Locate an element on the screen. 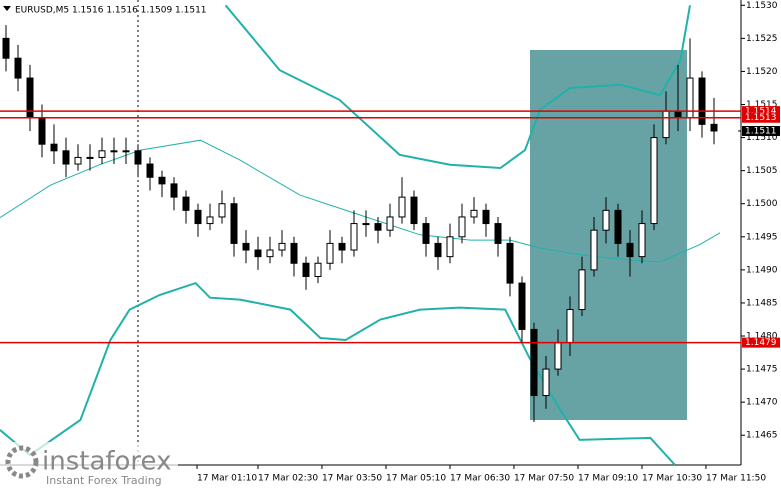 Image resolution: width=781 pixels, height=489 pixels. level-label: 1.1514 is located at coordinates (761, 112).